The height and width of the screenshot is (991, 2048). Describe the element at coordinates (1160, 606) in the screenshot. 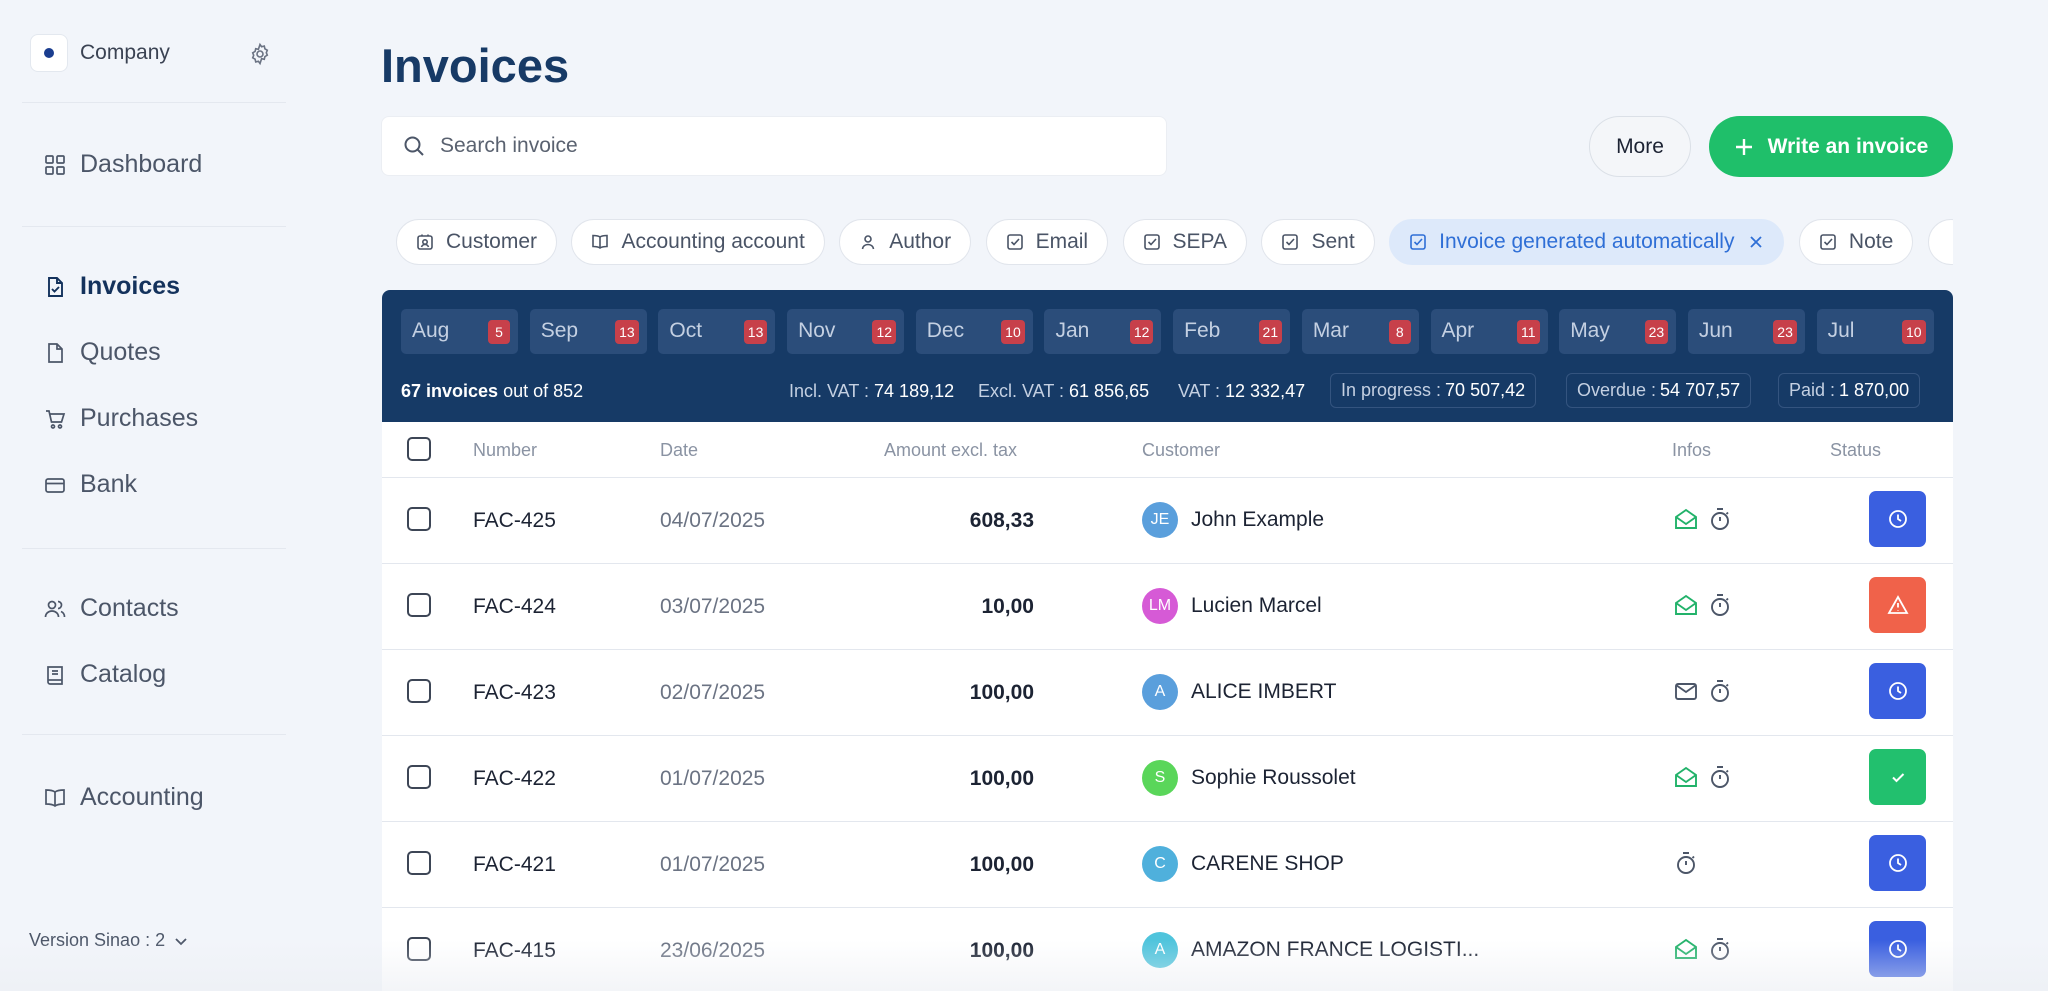

I see `avatar: LM` at that location.